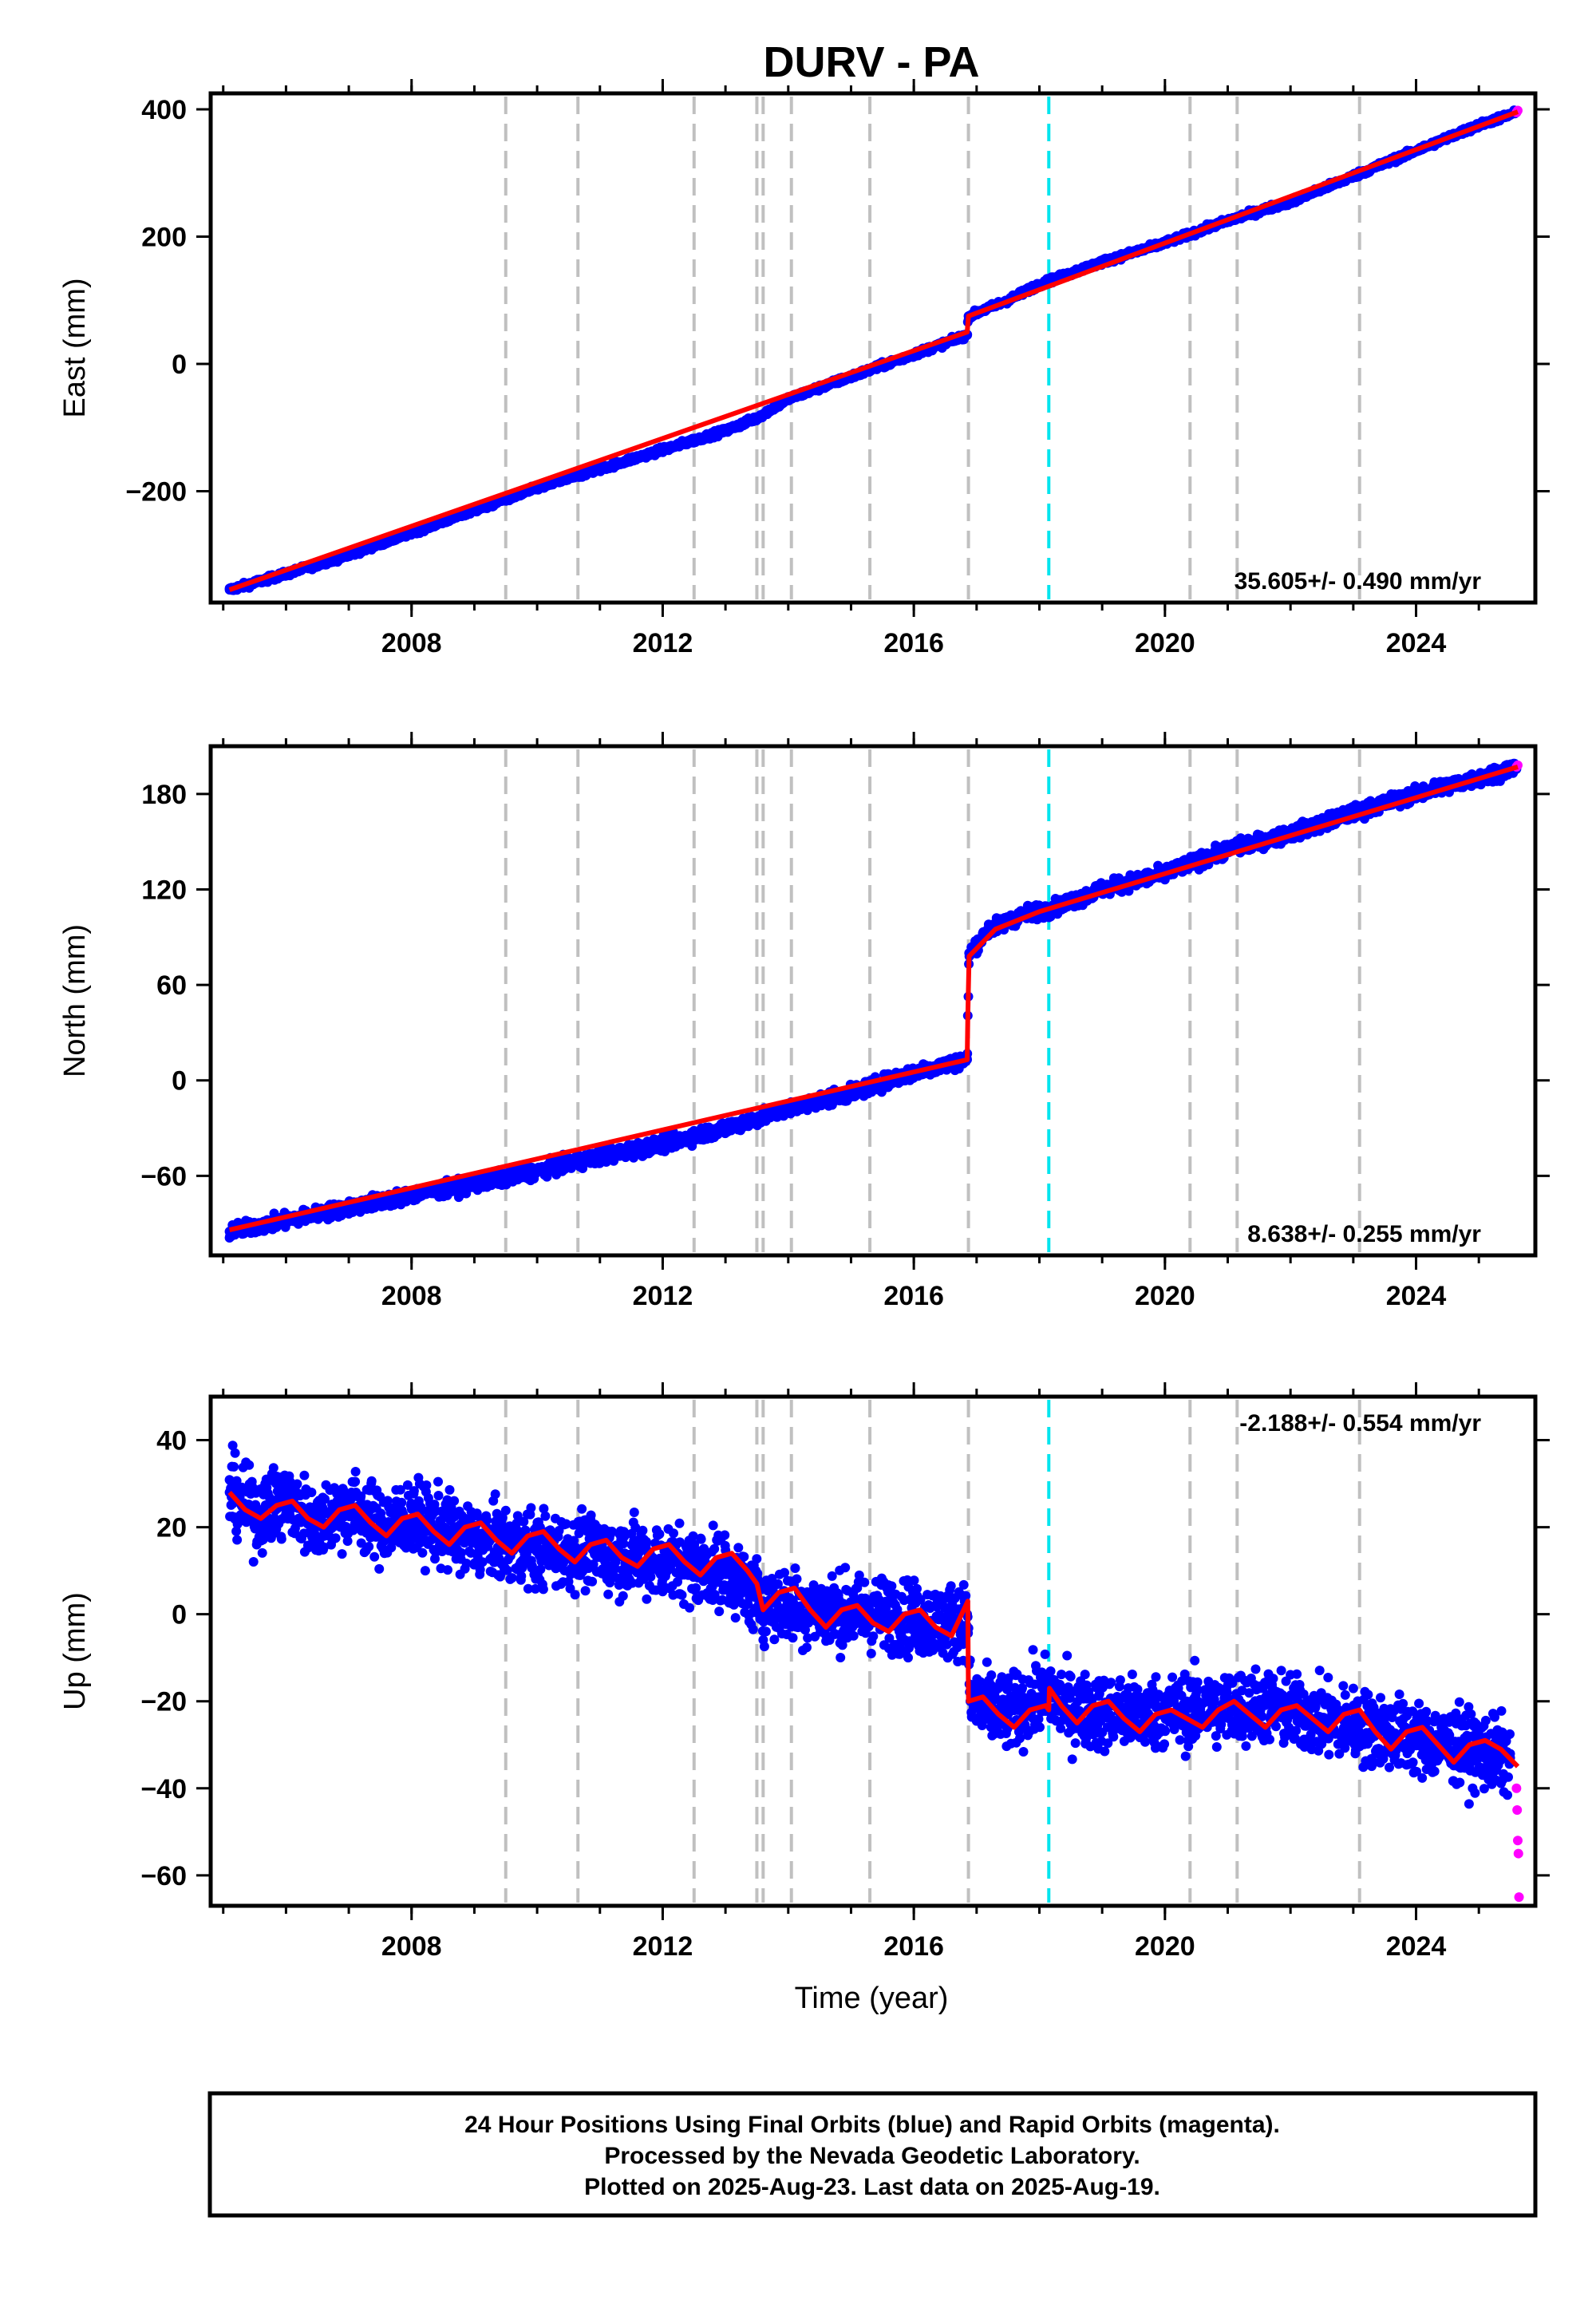  Describe the element at coordinates (411, 643) in the screenshot. I see `x-tick-label: 2008` at that location.